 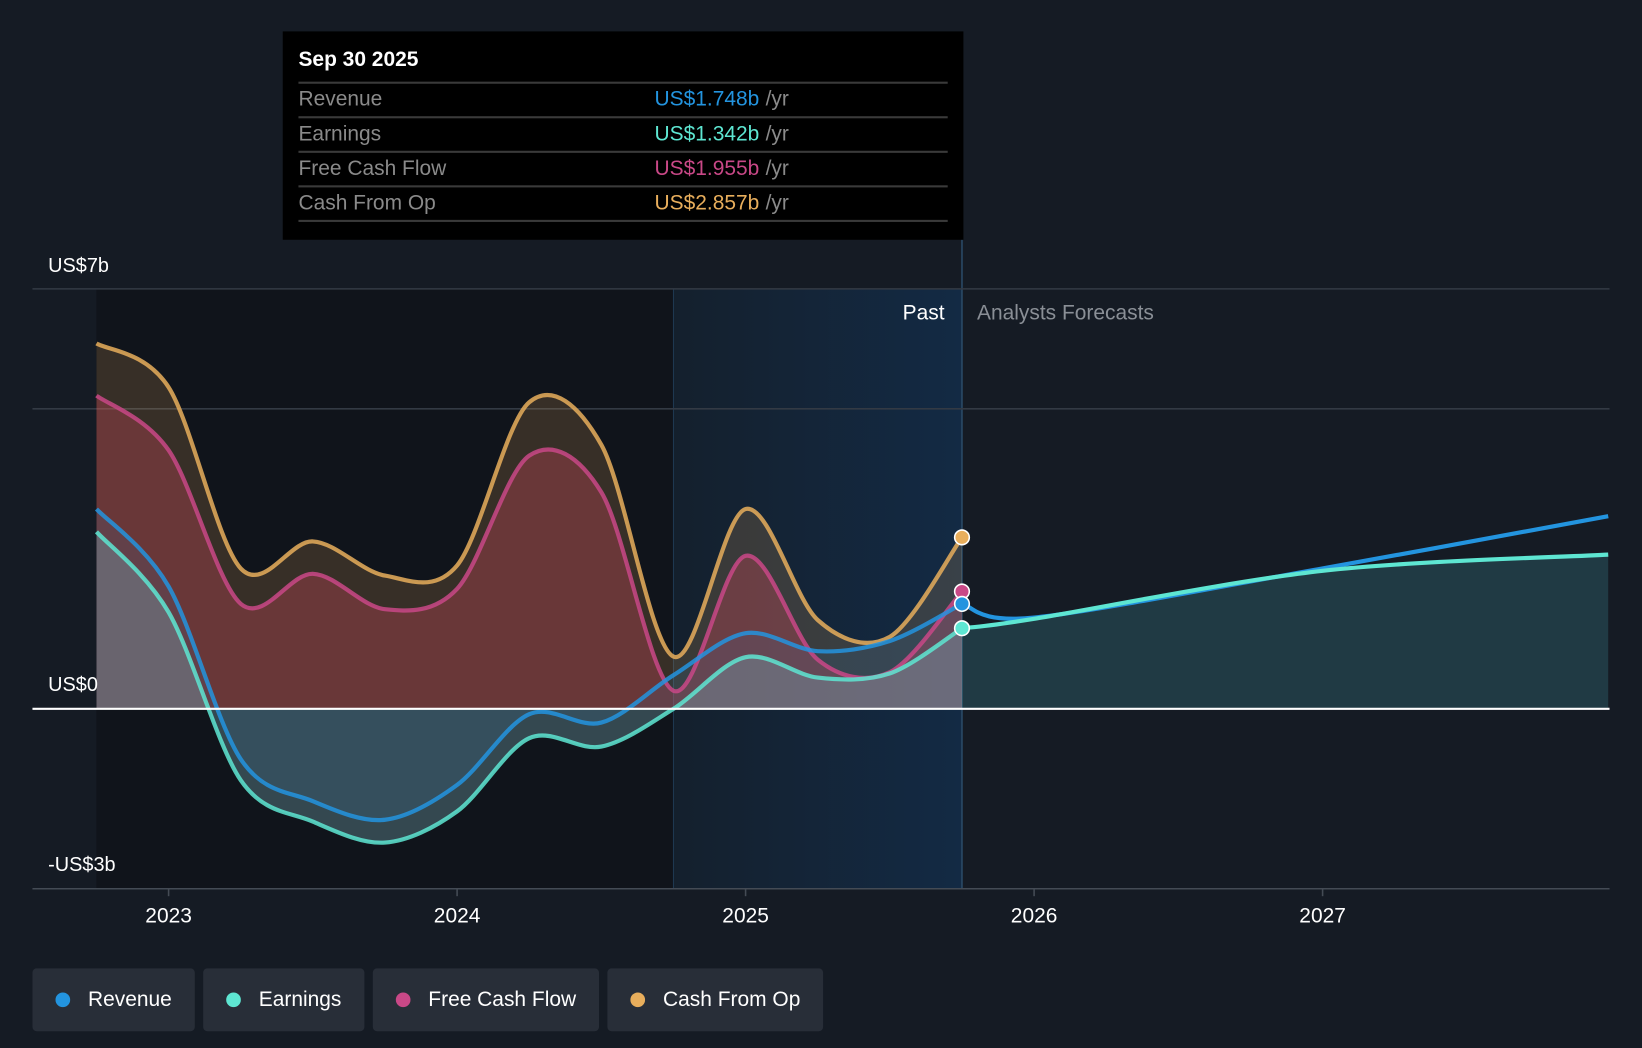 I want to click on earnings-forecast-area, so click(x=1285, y=631).